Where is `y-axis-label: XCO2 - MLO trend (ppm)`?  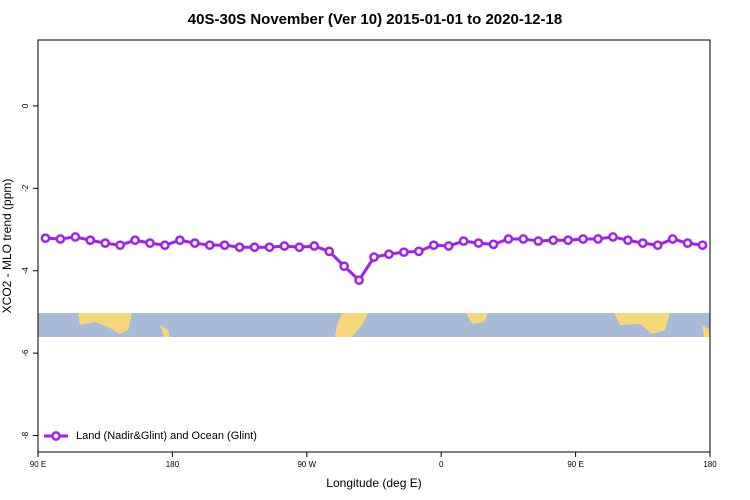 y-axis-label: XCO2 - MLO trend (ppm) is located at coordinates (7, 246).